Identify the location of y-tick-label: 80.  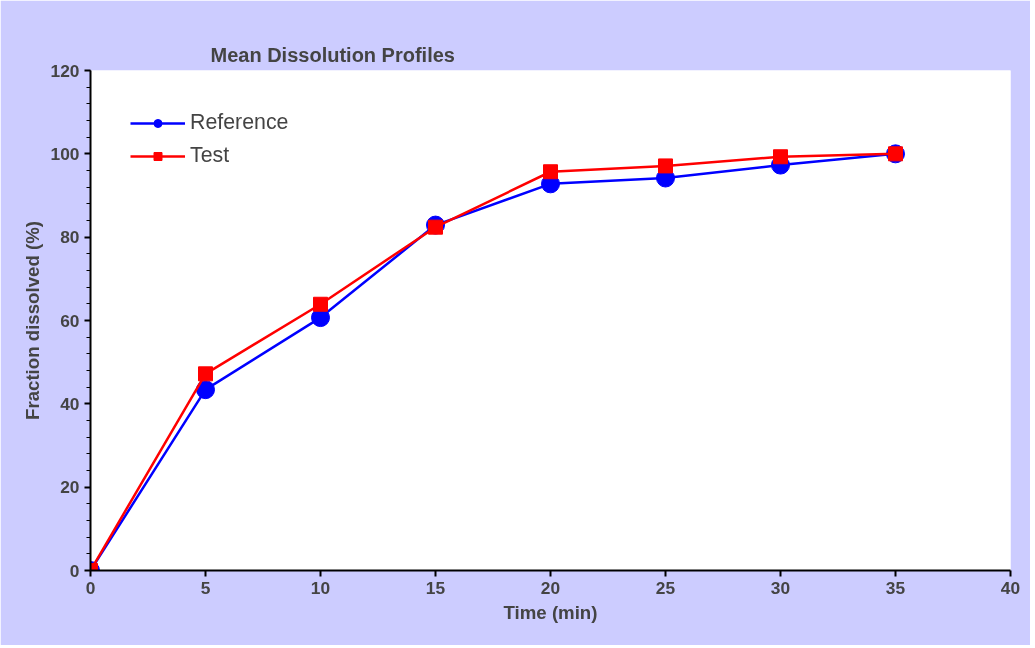
(70, 237).